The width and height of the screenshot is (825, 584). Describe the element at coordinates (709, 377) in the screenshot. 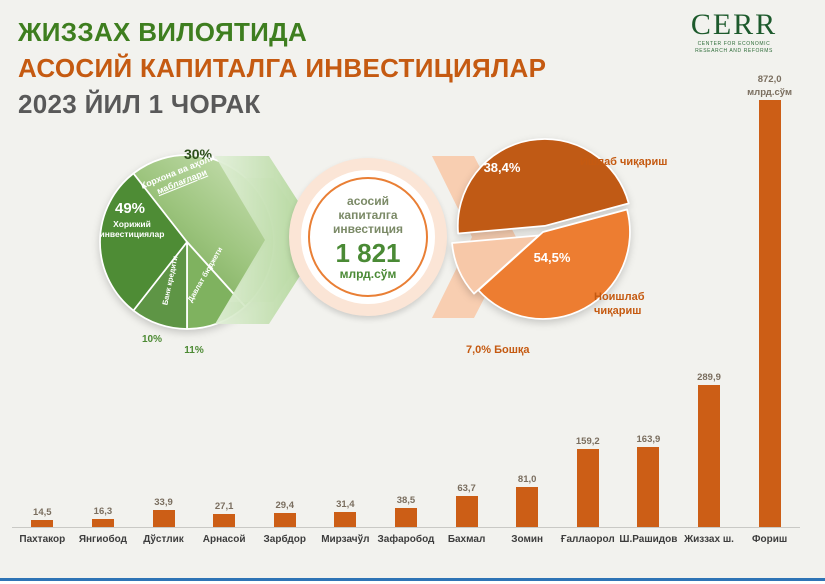

I see `bar-value-label: 289,9` at that location.